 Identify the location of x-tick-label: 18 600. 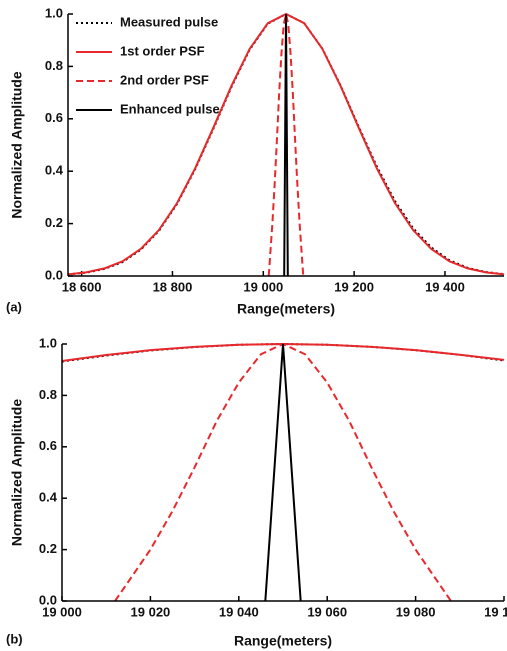
(82, 286).